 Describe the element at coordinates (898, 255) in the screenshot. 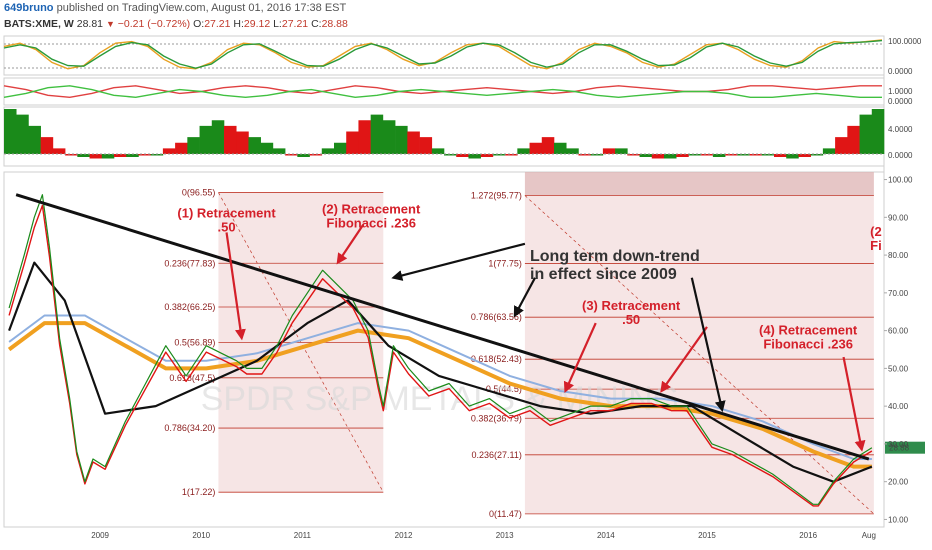

I see `y-tick-label: 80.00` at that location.